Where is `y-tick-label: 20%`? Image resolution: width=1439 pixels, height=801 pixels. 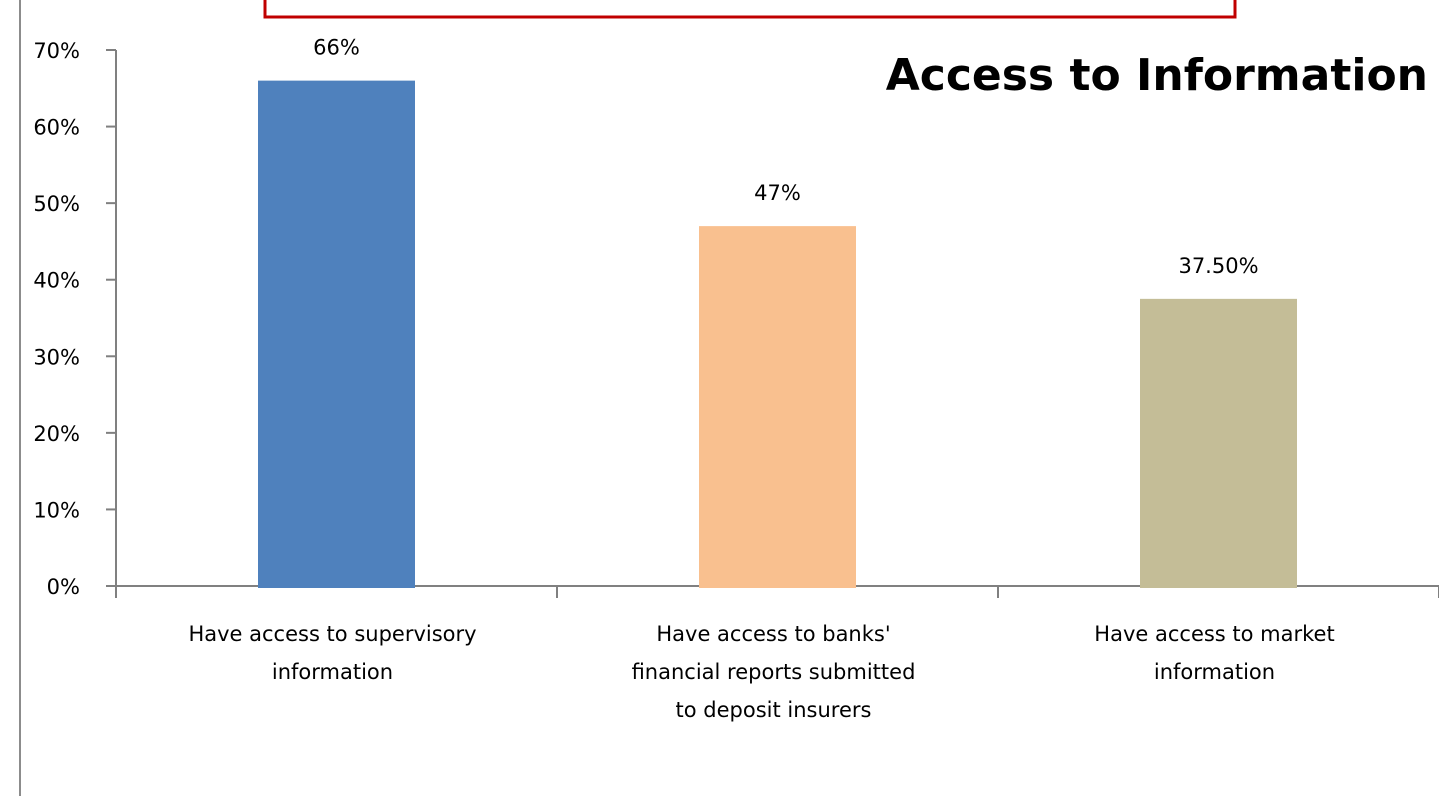
y-tick-label: 20% is located at coordinates (56, 434).